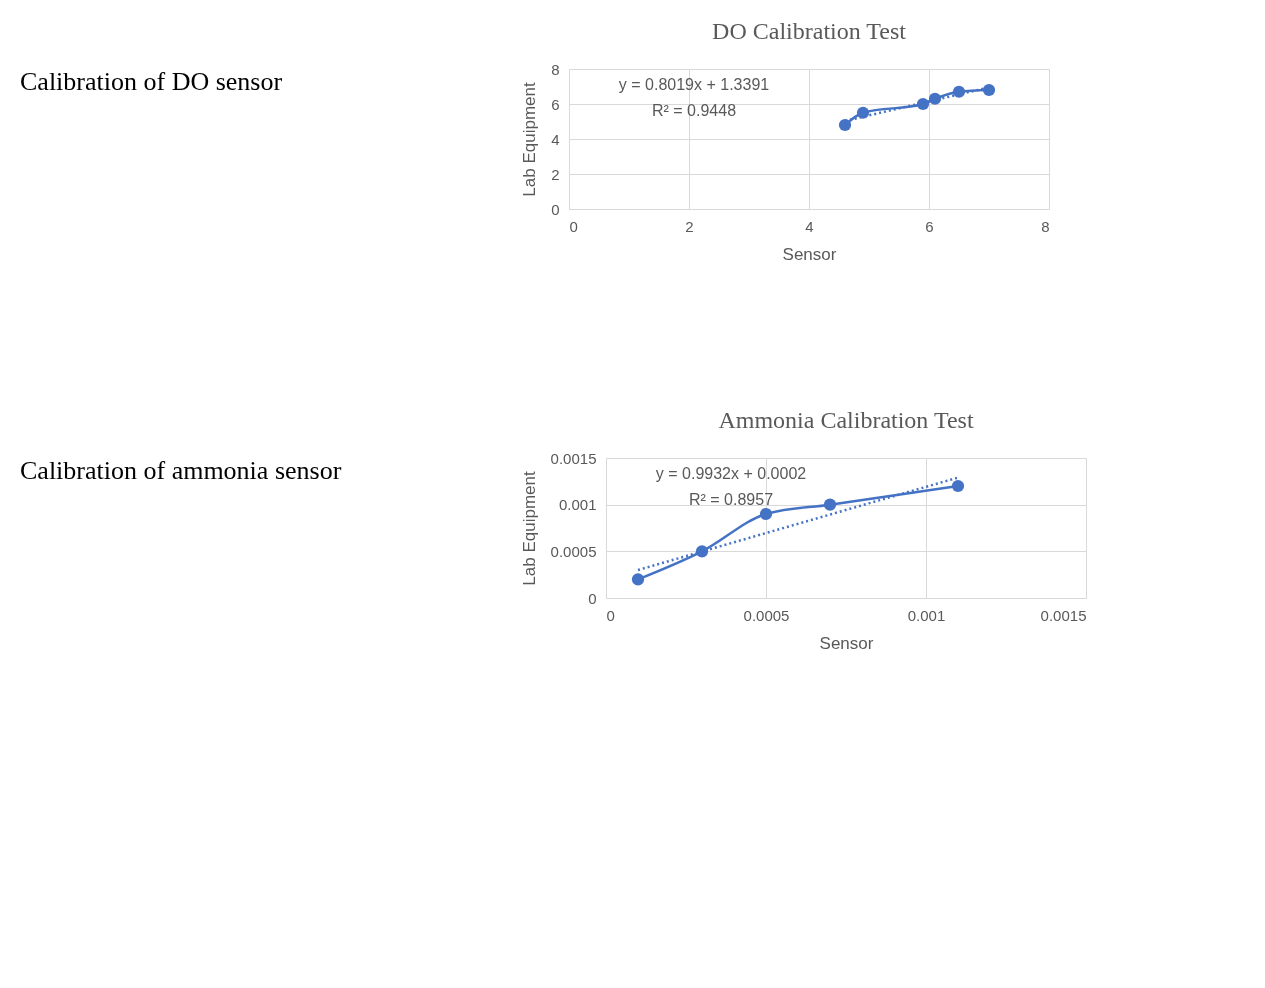 The image size is (1265, 988). What do you see at coordinates (151, 81) in the screenshot?
I see `text: Calibration of DO sensor` at bounding box center [151, 81].